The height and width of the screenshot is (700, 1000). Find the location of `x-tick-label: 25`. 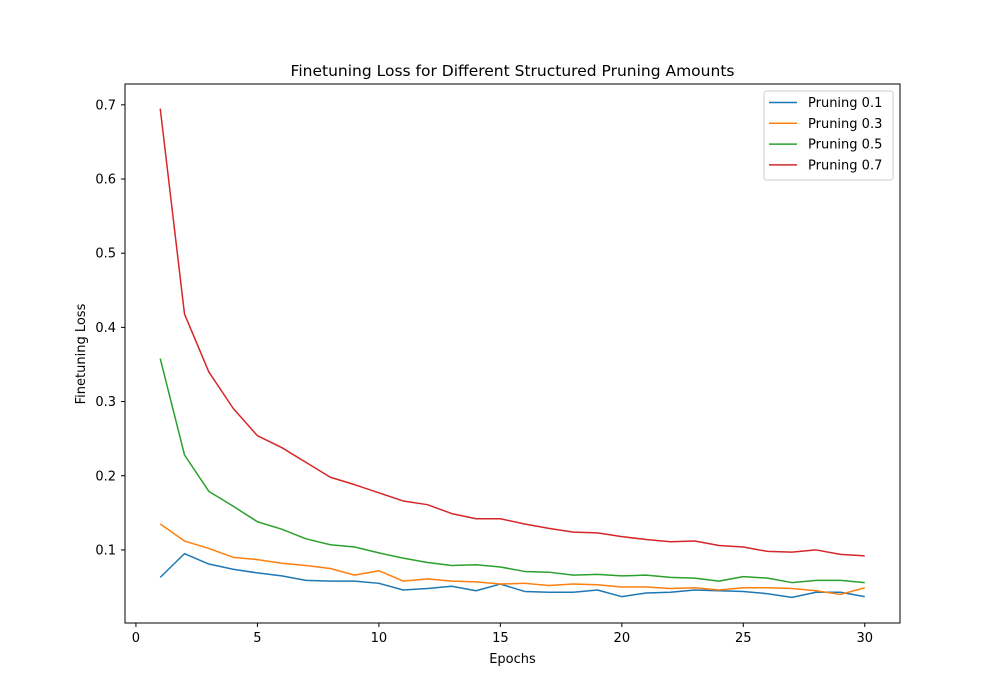

x-tick-label: 25 is located at coordinates (743, 638).